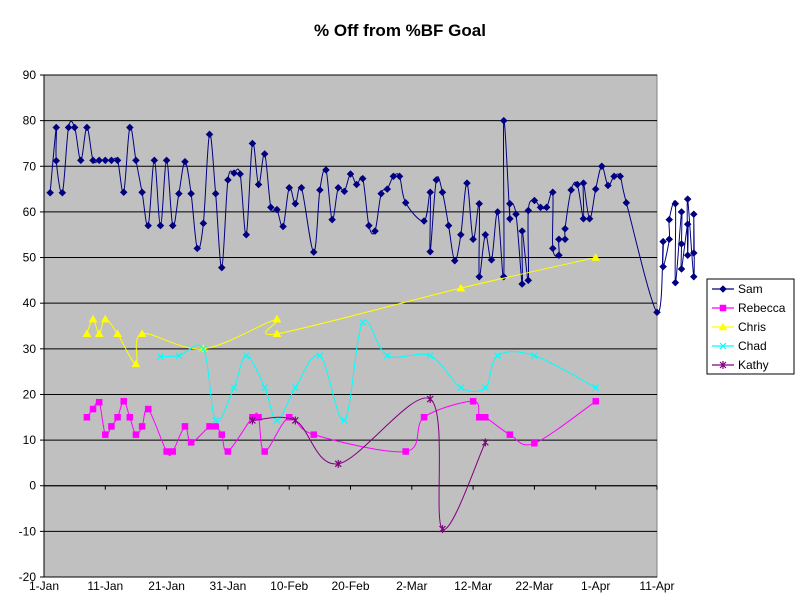  What do you see at coordinates (723, 326) in the screenshot?
I see `legend-marker-chris` at bounding box center [723, 326].